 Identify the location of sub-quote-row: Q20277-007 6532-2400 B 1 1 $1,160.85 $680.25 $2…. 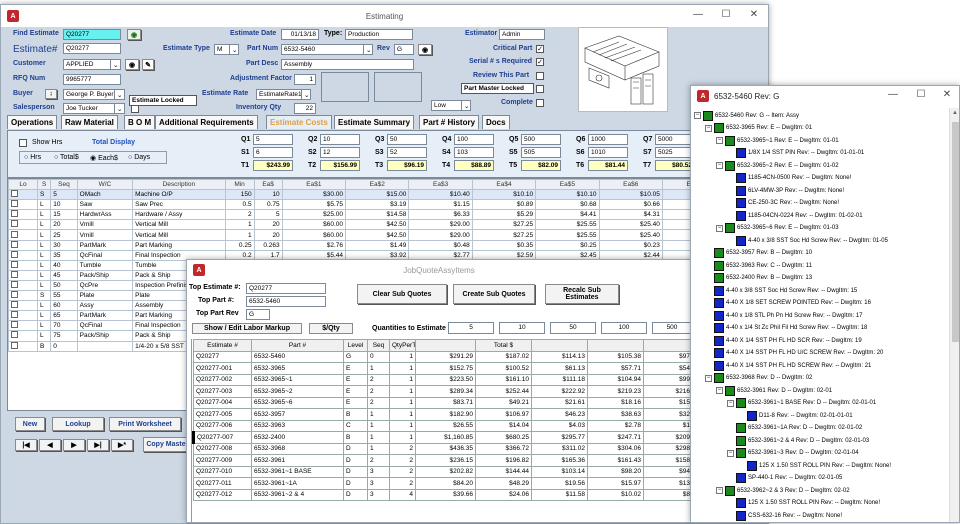
(442, 437).